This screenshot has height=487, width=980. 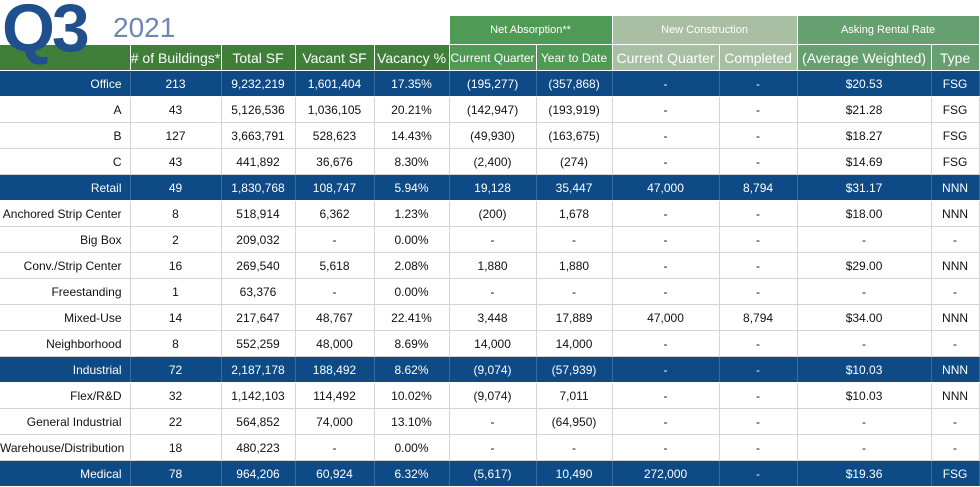 What do you see at coordinates (258, 109) in the screenshot?
I see `cell-total-sf: 5,126,536` at bounding box center [258, 109].